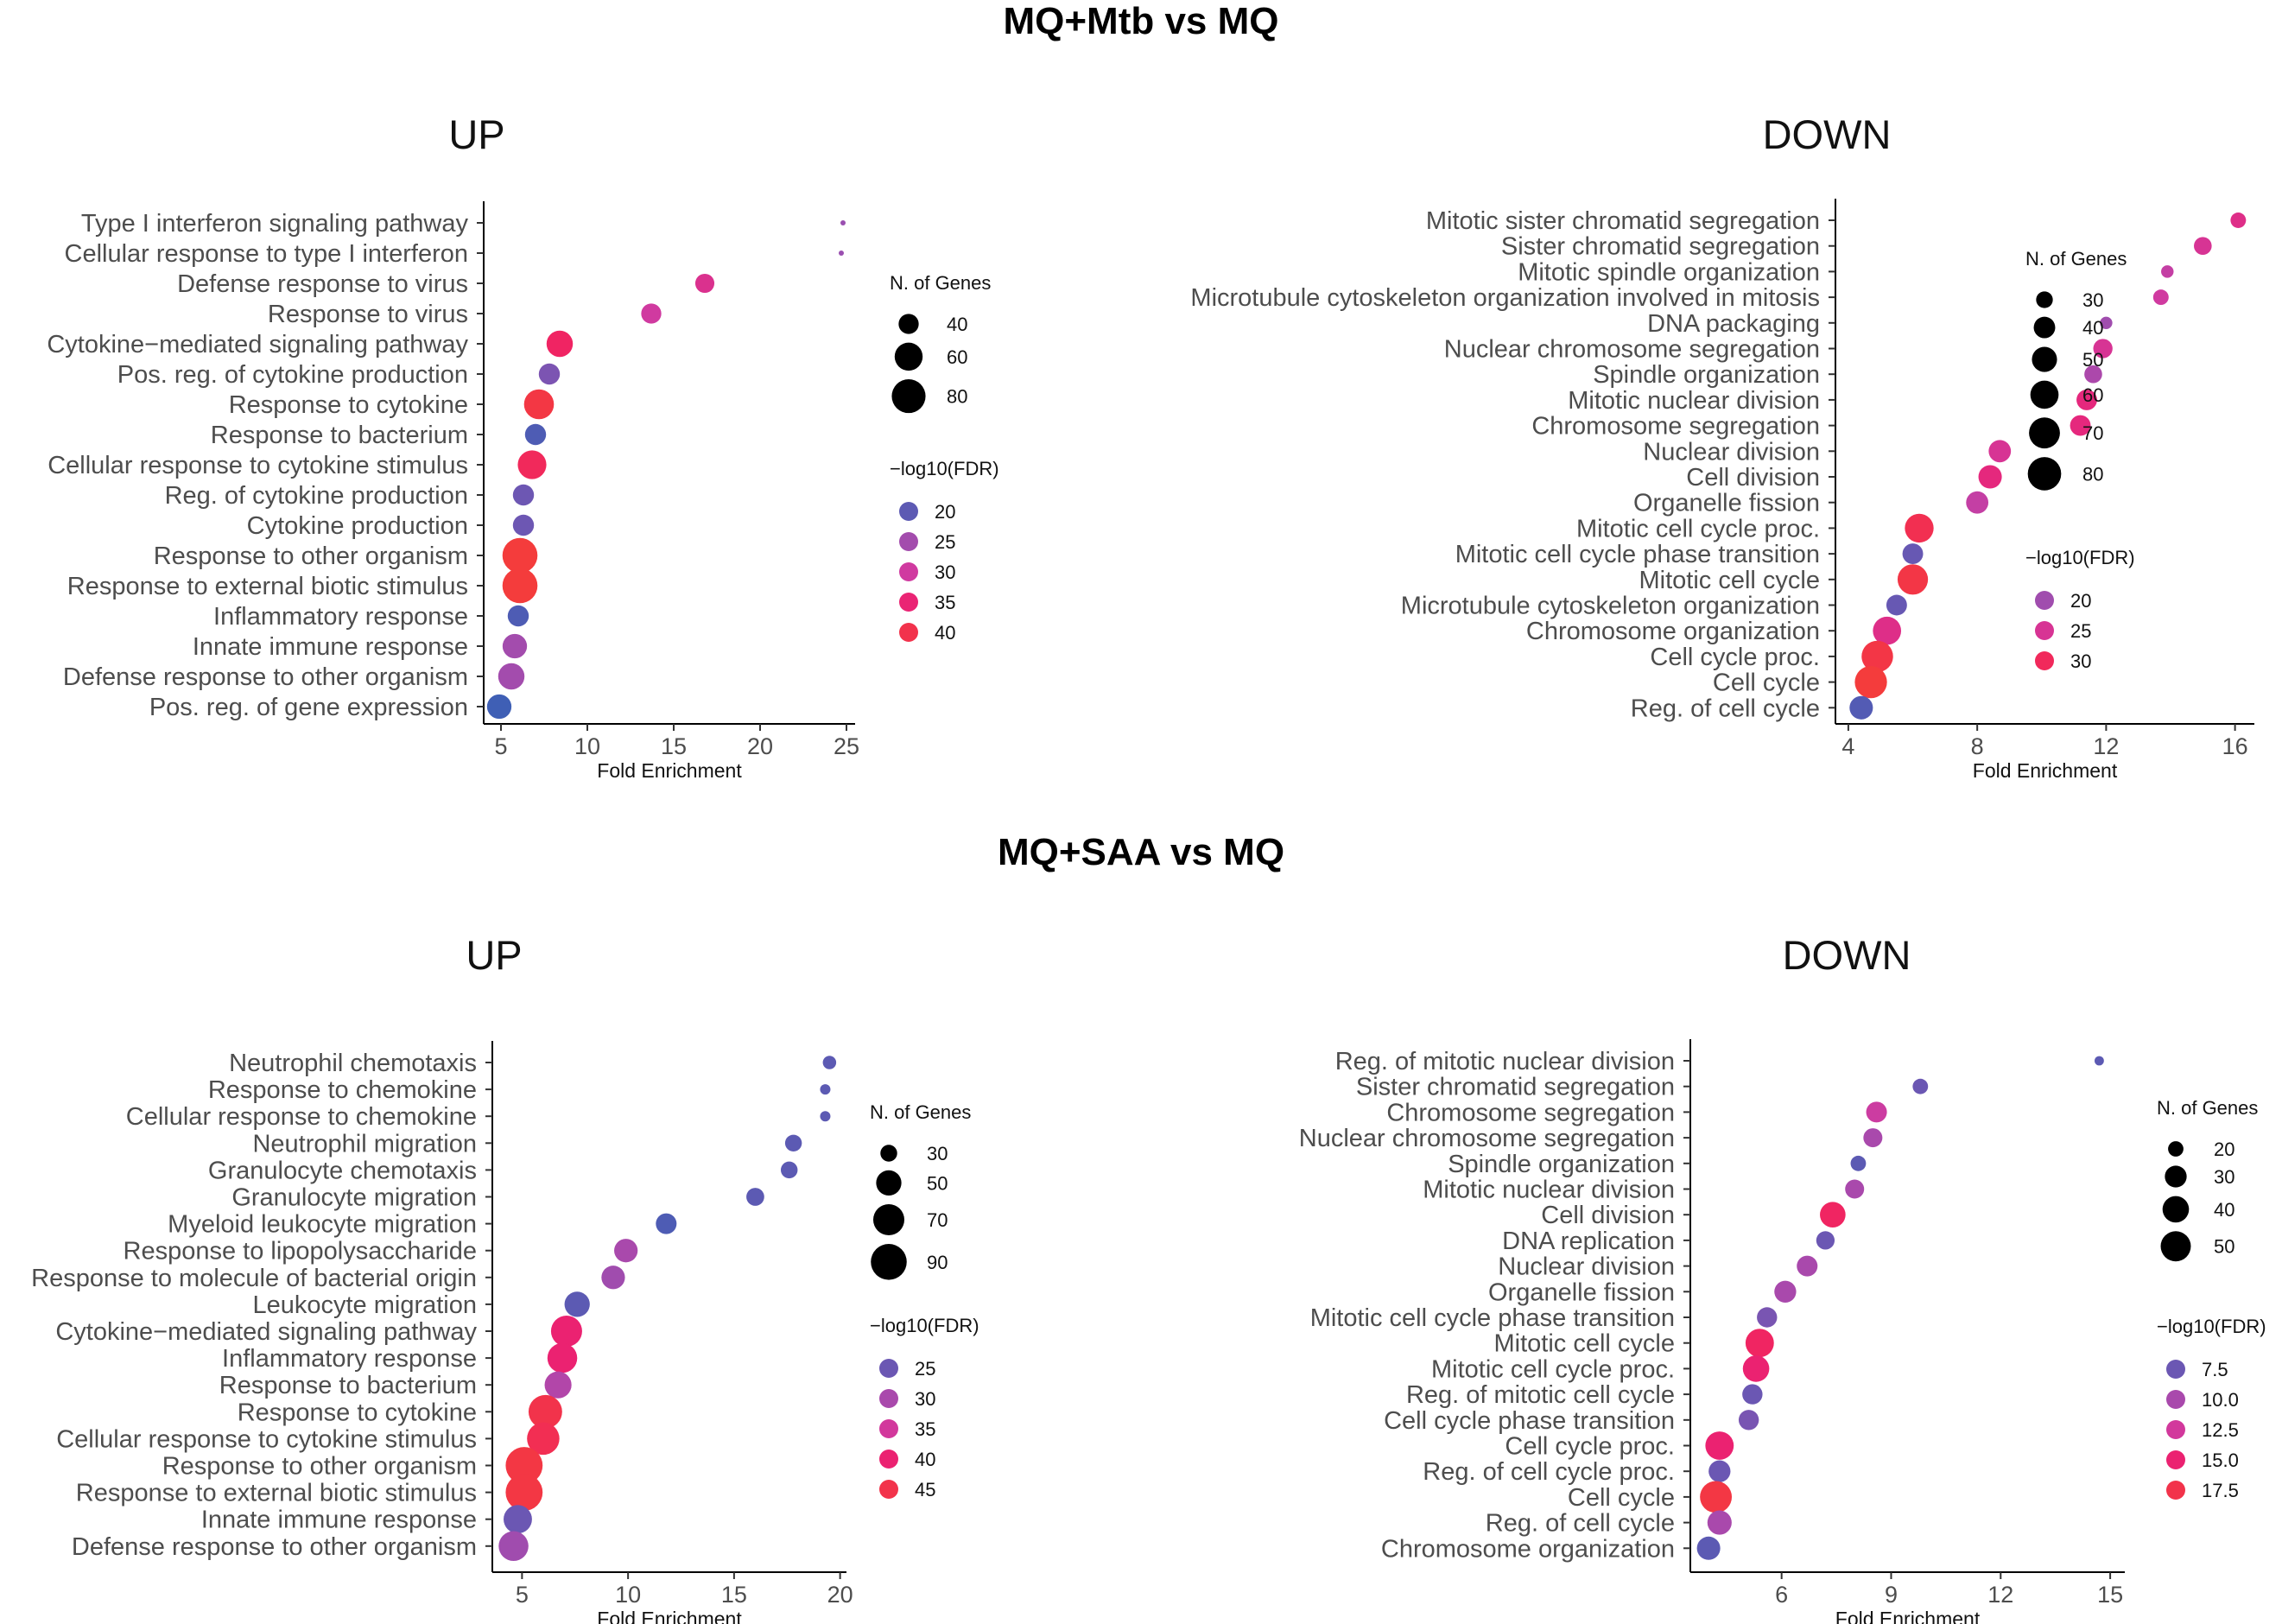 This screenshot has width=2282, height=1624. I want to click on color-legend-label: 12.5, so click(2220, 1430).